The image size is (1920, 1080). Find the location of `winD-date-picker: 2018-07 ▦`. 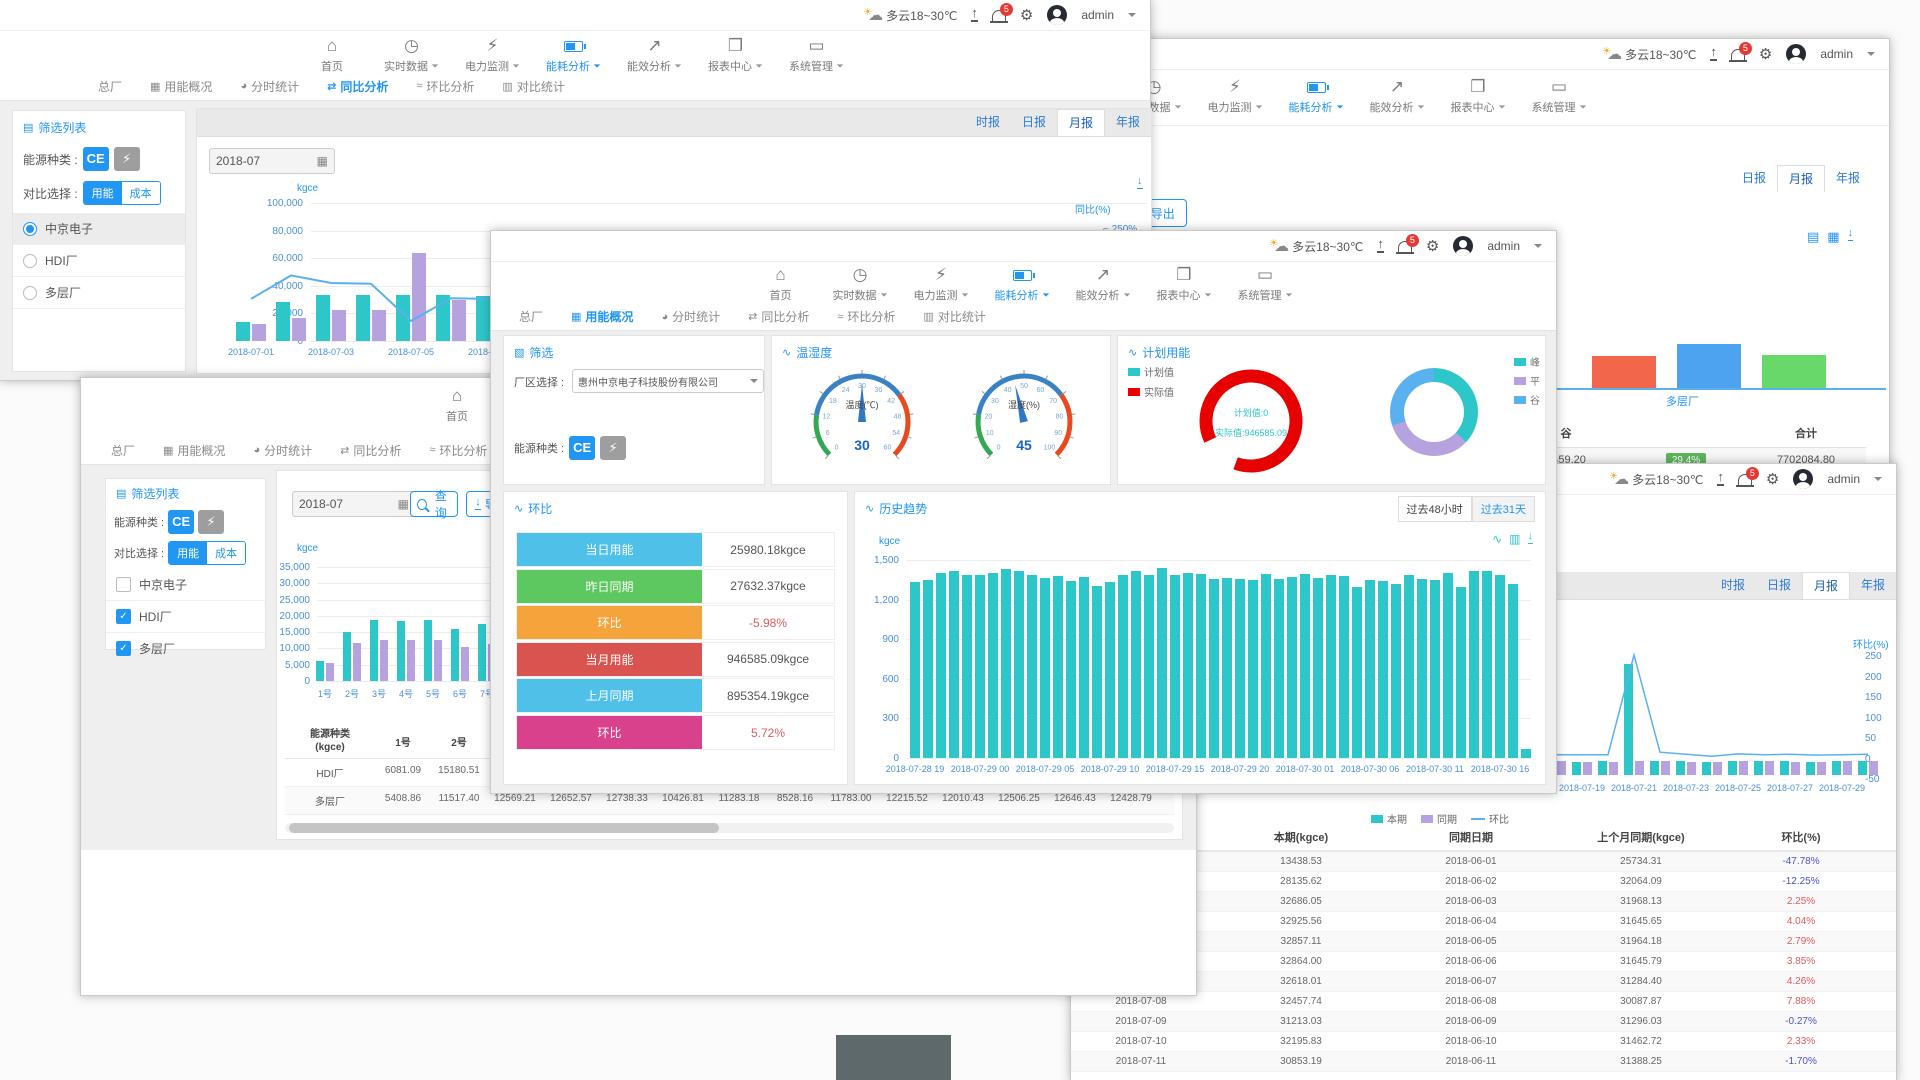

winD-date-picker: 2018-07 ▦ is located at coordinates (354, 504).